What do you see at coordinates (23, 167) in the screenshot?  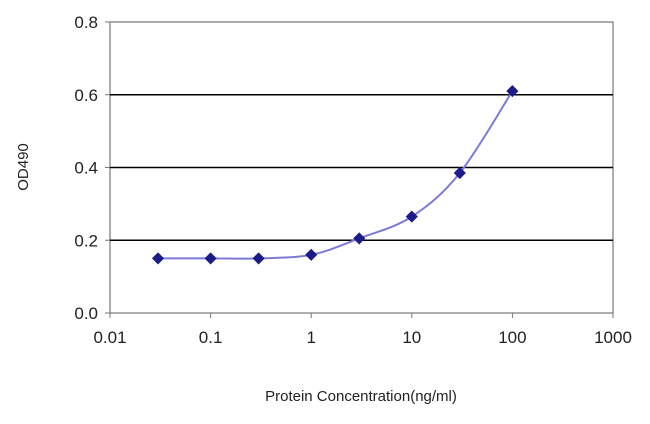 I see `y-axis-title: OD490` at bounding box center [23, 167].